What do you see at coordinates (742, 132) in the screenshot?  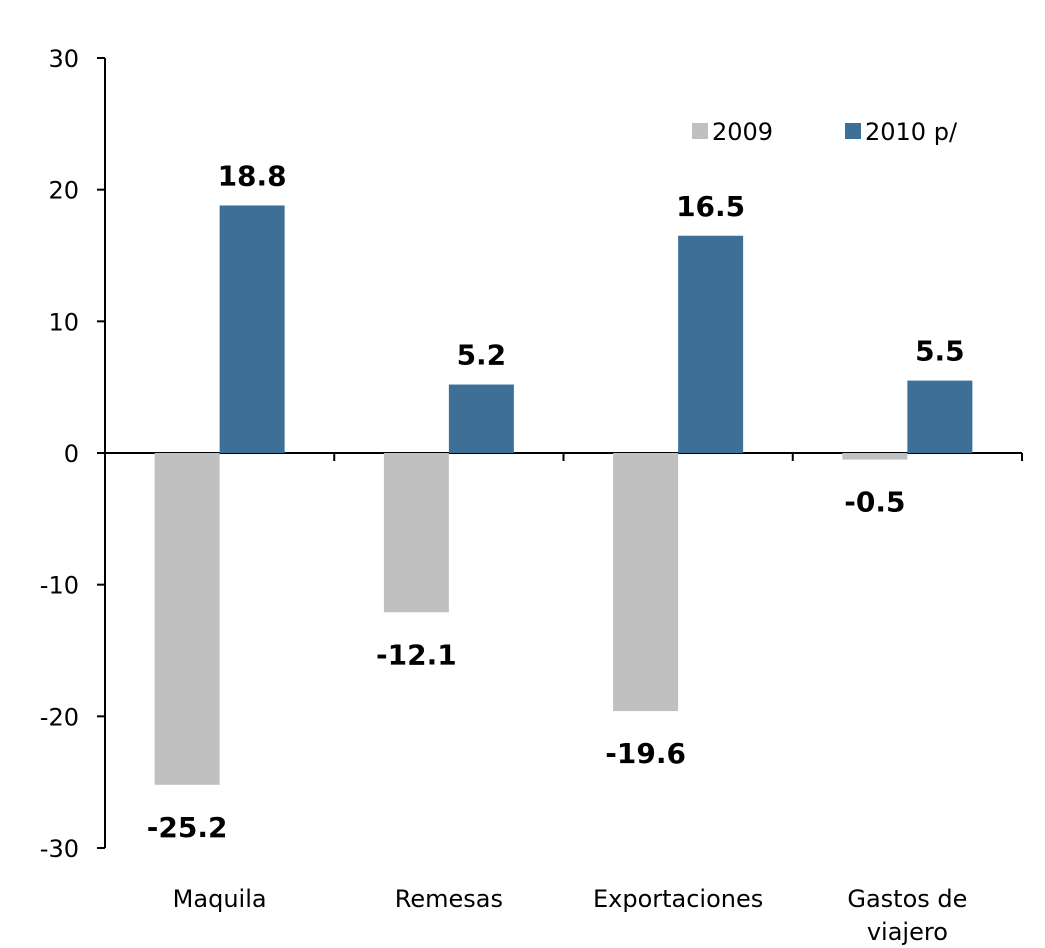 I see `legend-label: 2009` at bounding box center [742, 132].